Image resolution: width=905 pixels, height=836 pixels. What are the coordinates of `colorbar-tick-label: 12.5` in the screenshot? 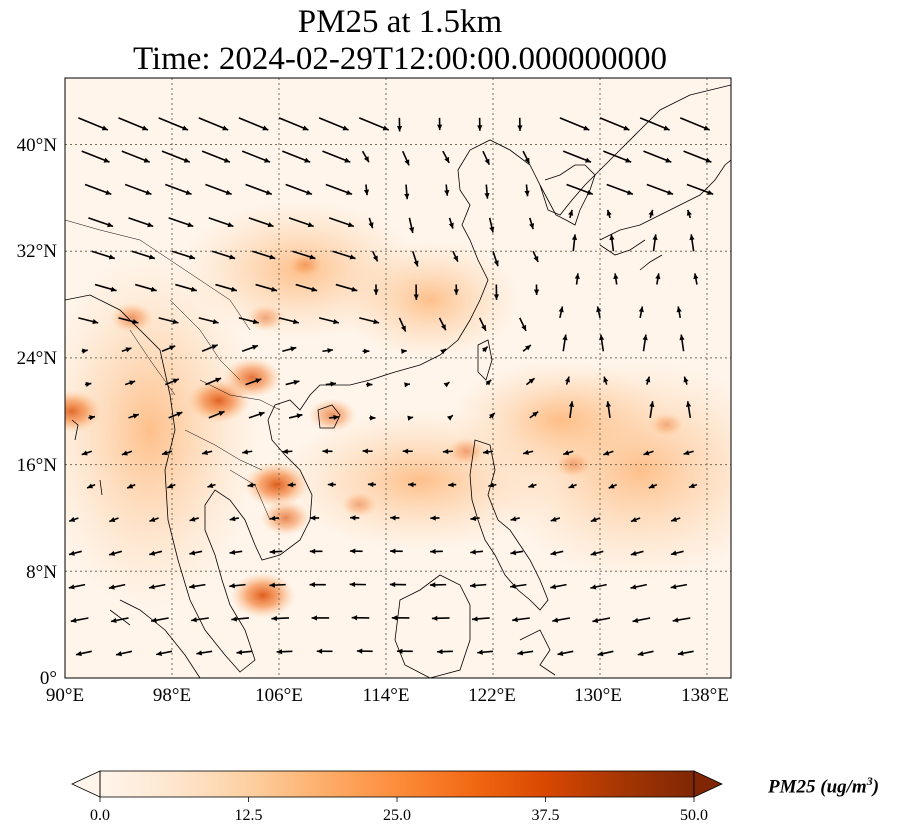 It's located at (249, 815).